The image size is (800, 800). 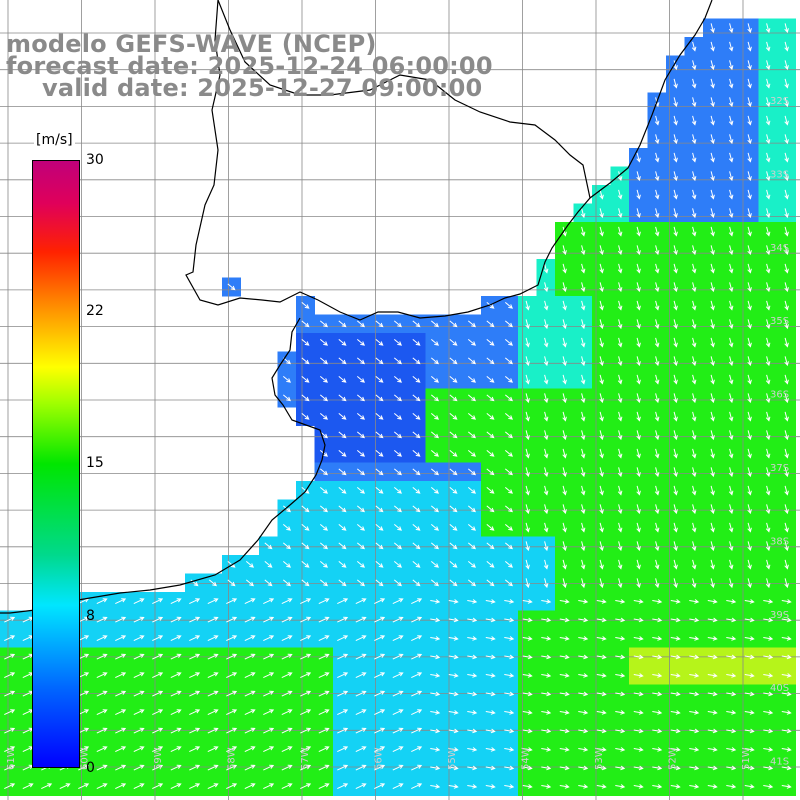 What do you see at coordinates (90, 768) in the screenshot?
I see `colorbar-tick-0: 0` at bounding box center [90, 768].